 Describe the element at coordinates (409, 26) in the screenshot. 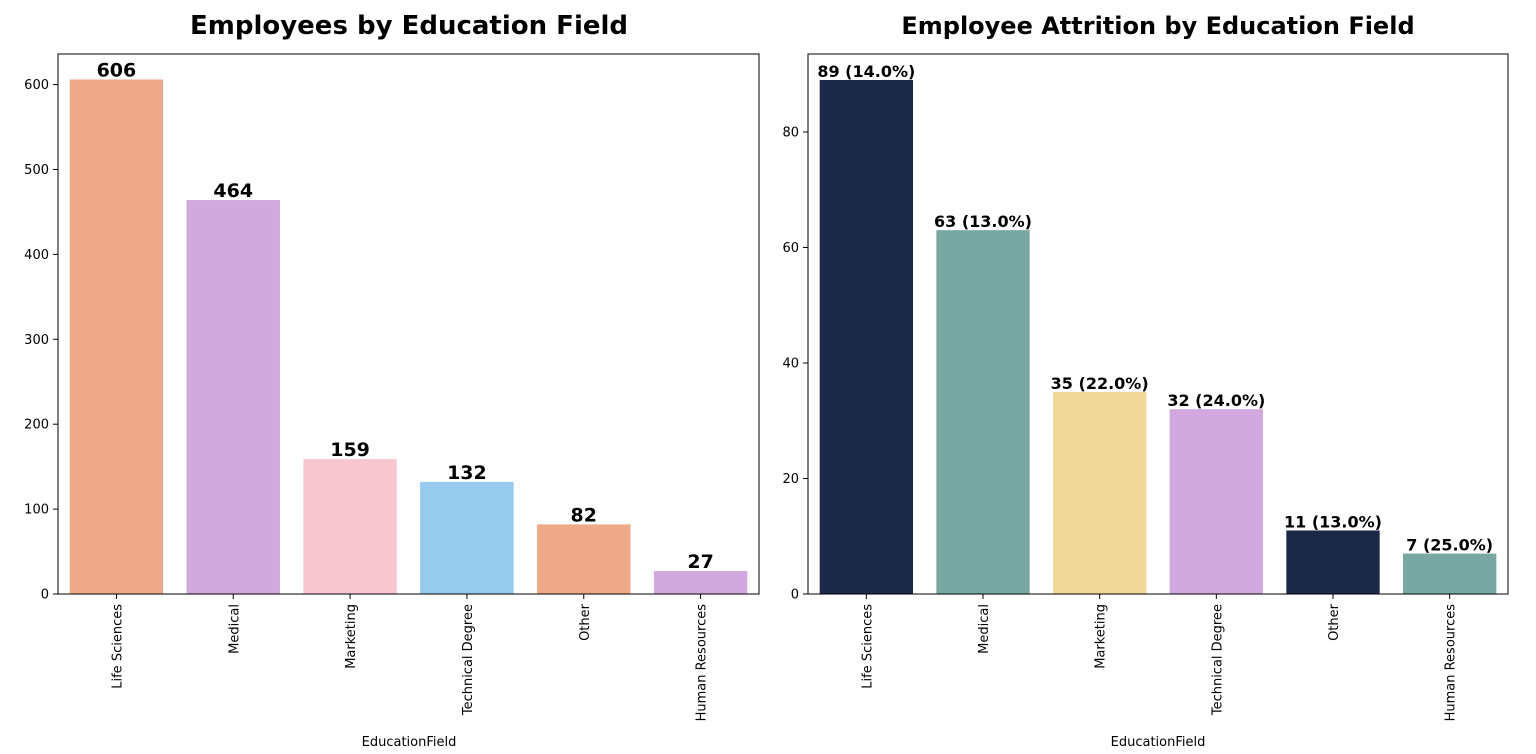

I see `chart-title: Employees by Education Field` at that location.